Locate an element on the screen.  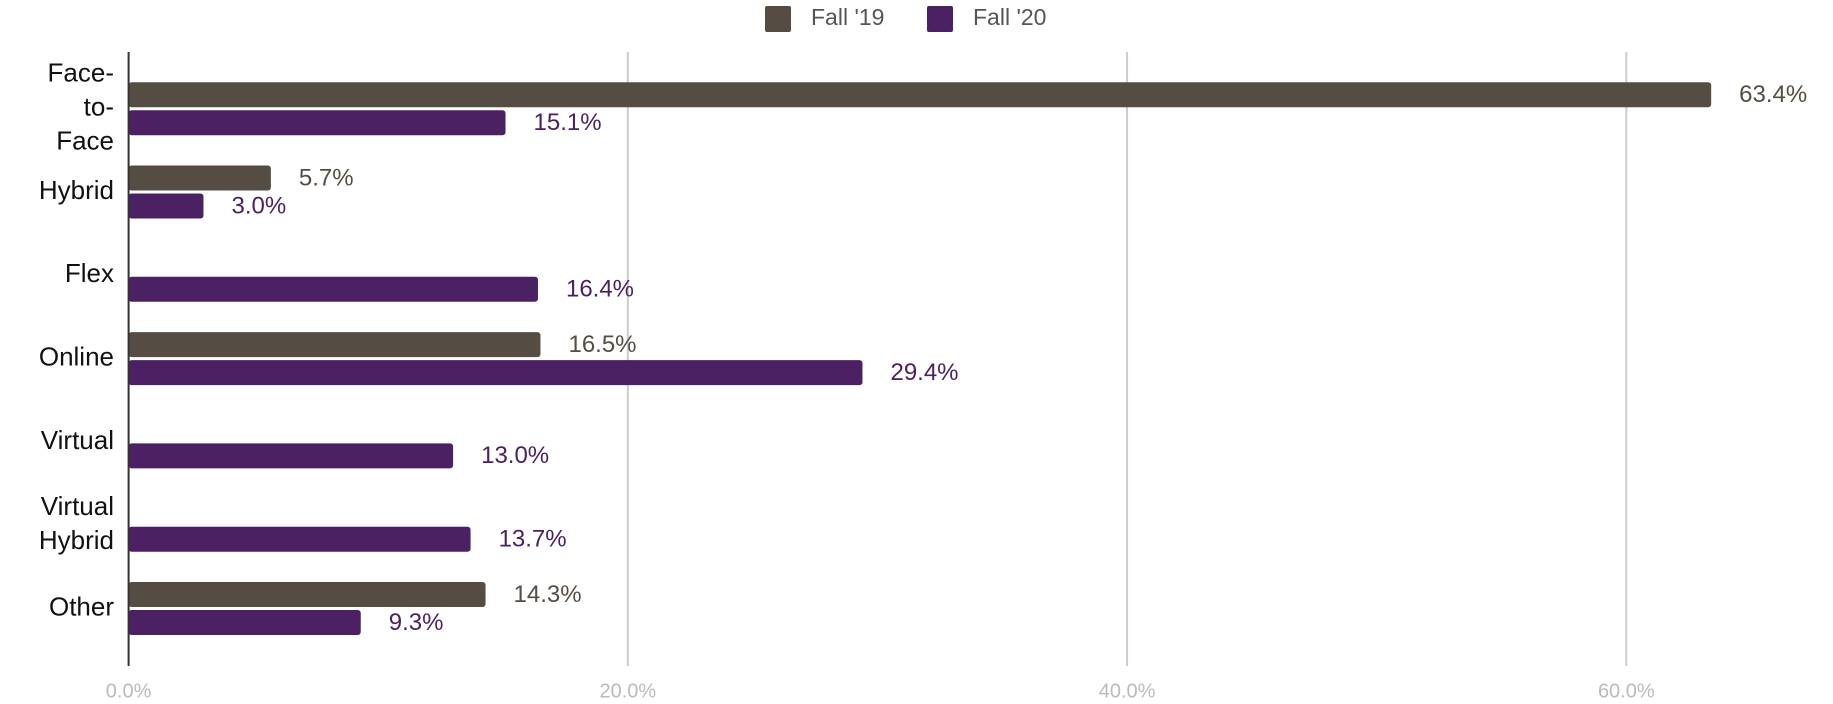
x-tick-label: 0.0% is located at coordinates (129, 691).